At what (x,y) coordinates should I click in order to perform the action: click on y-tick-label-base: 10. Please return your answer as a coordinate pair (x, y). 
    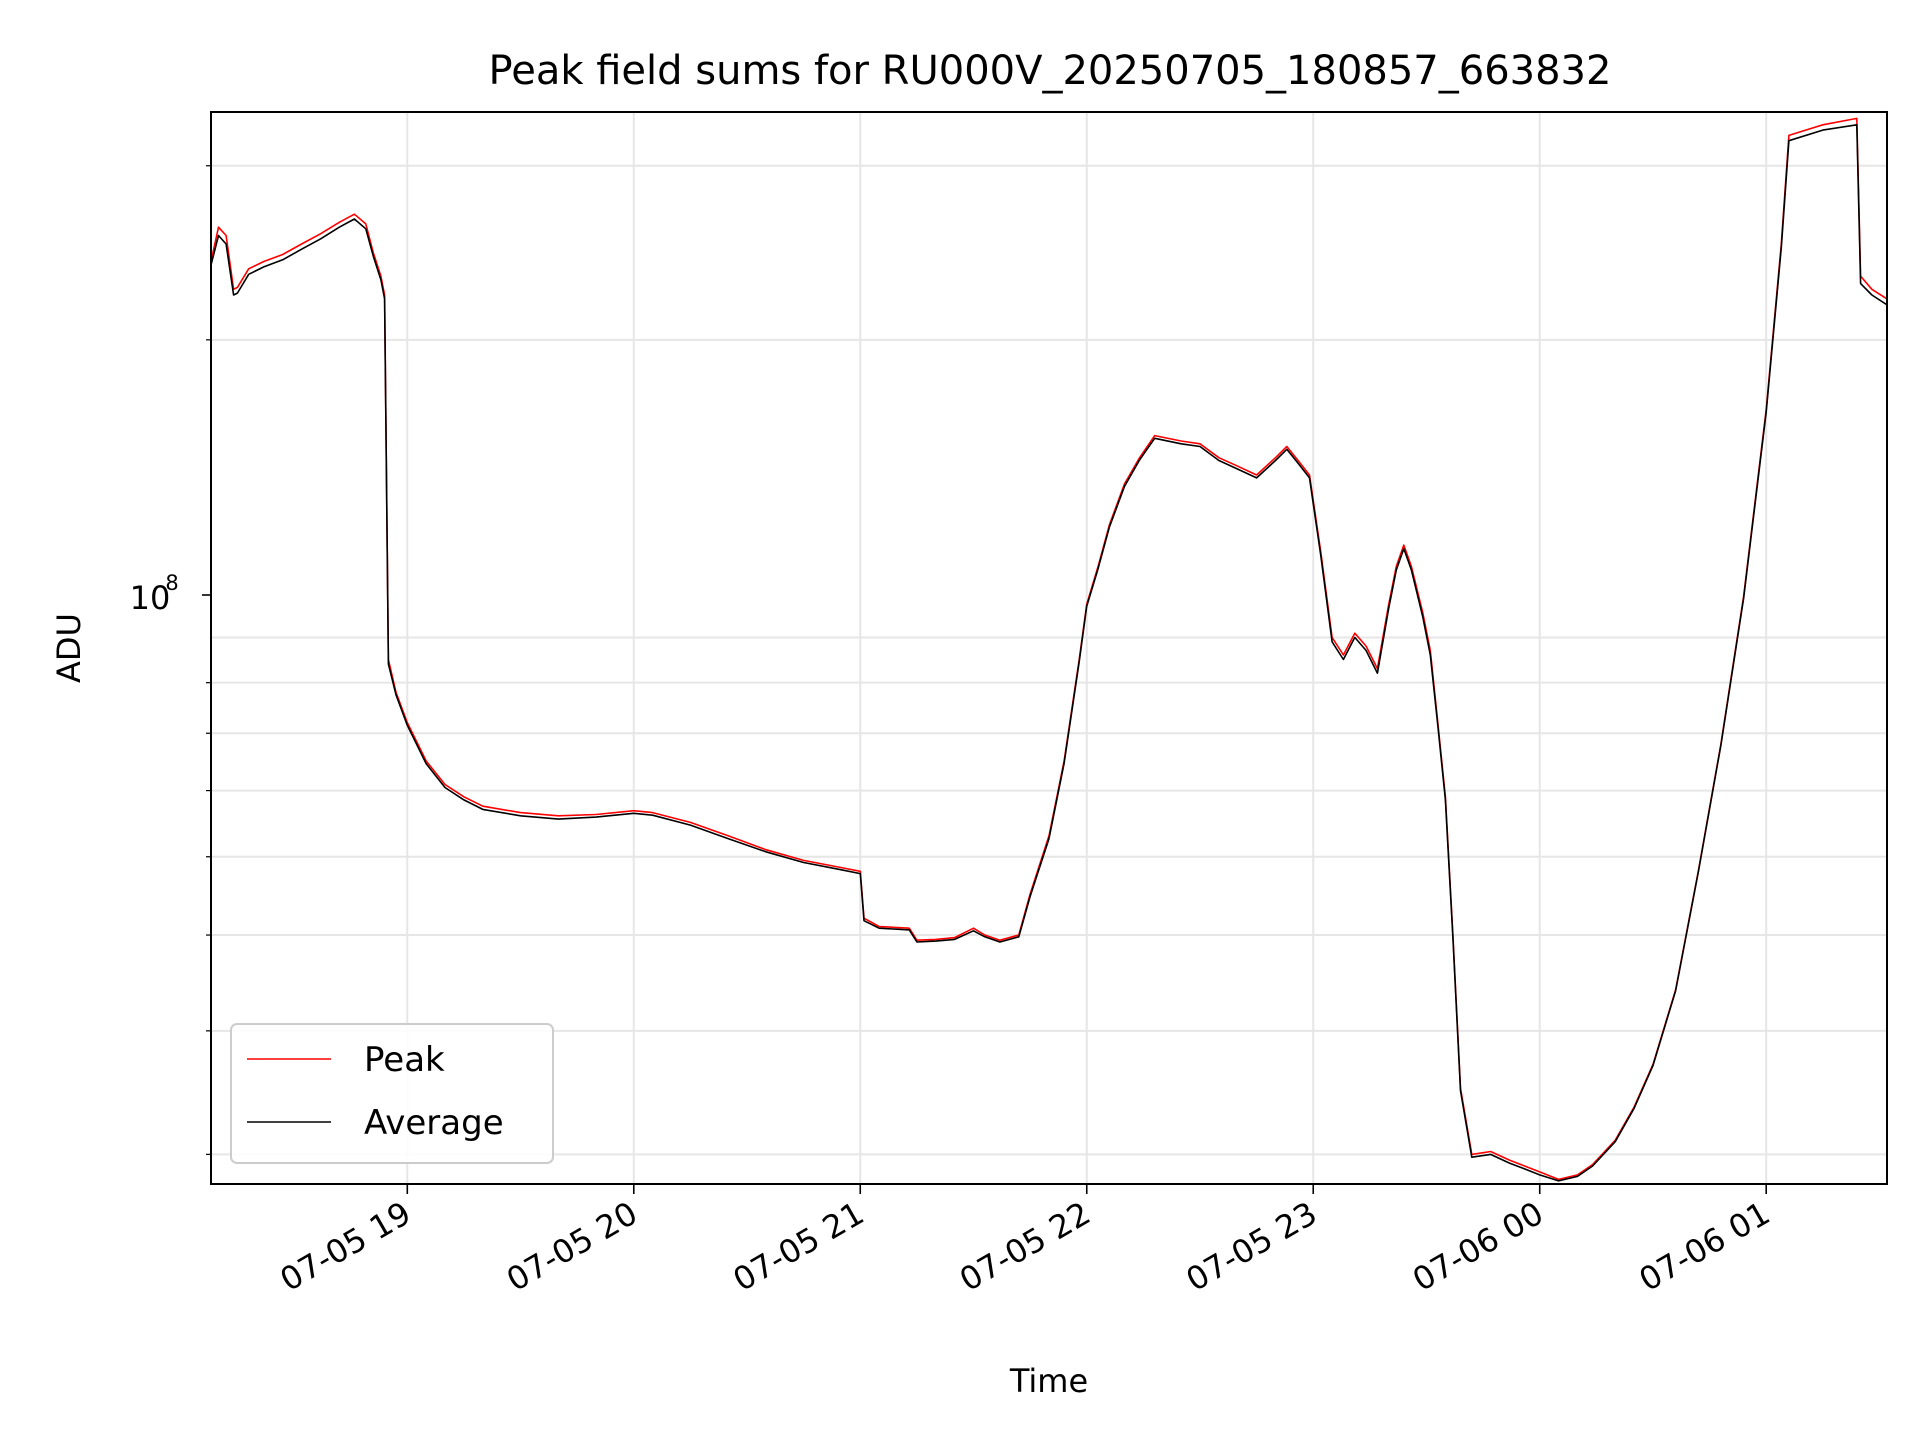
    Looking at the image, I should click on (150, 598).